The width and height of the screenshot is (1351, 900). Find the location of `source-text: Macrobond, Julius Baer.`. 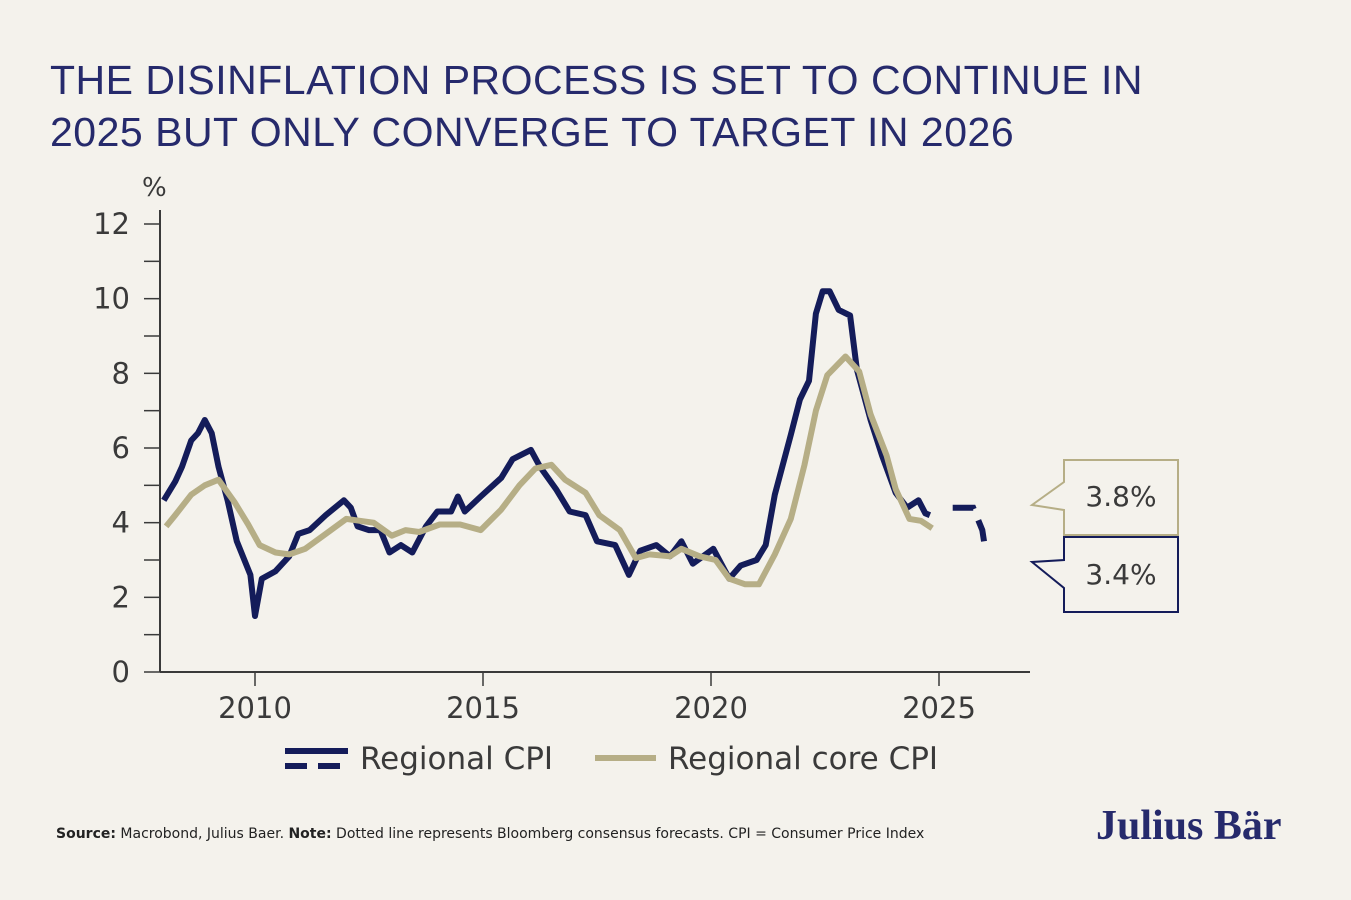

source-text: Macrobond, Julius Baer. is located at coordinates (202, 834).